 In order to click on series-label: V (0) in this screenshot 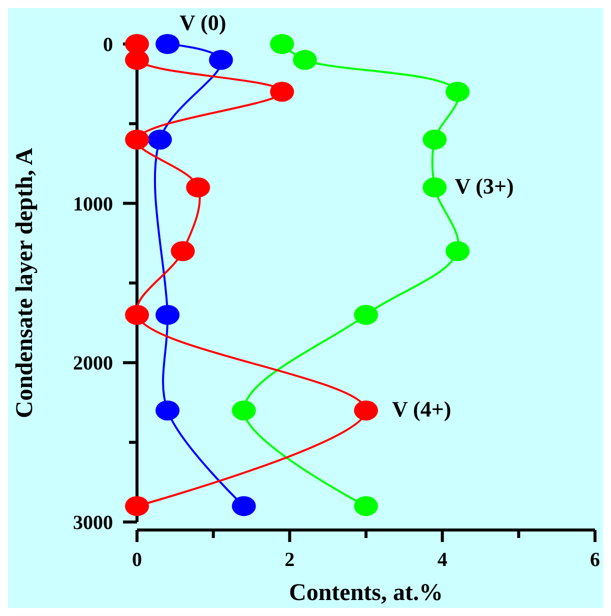, I will do `click(203, 22)`.